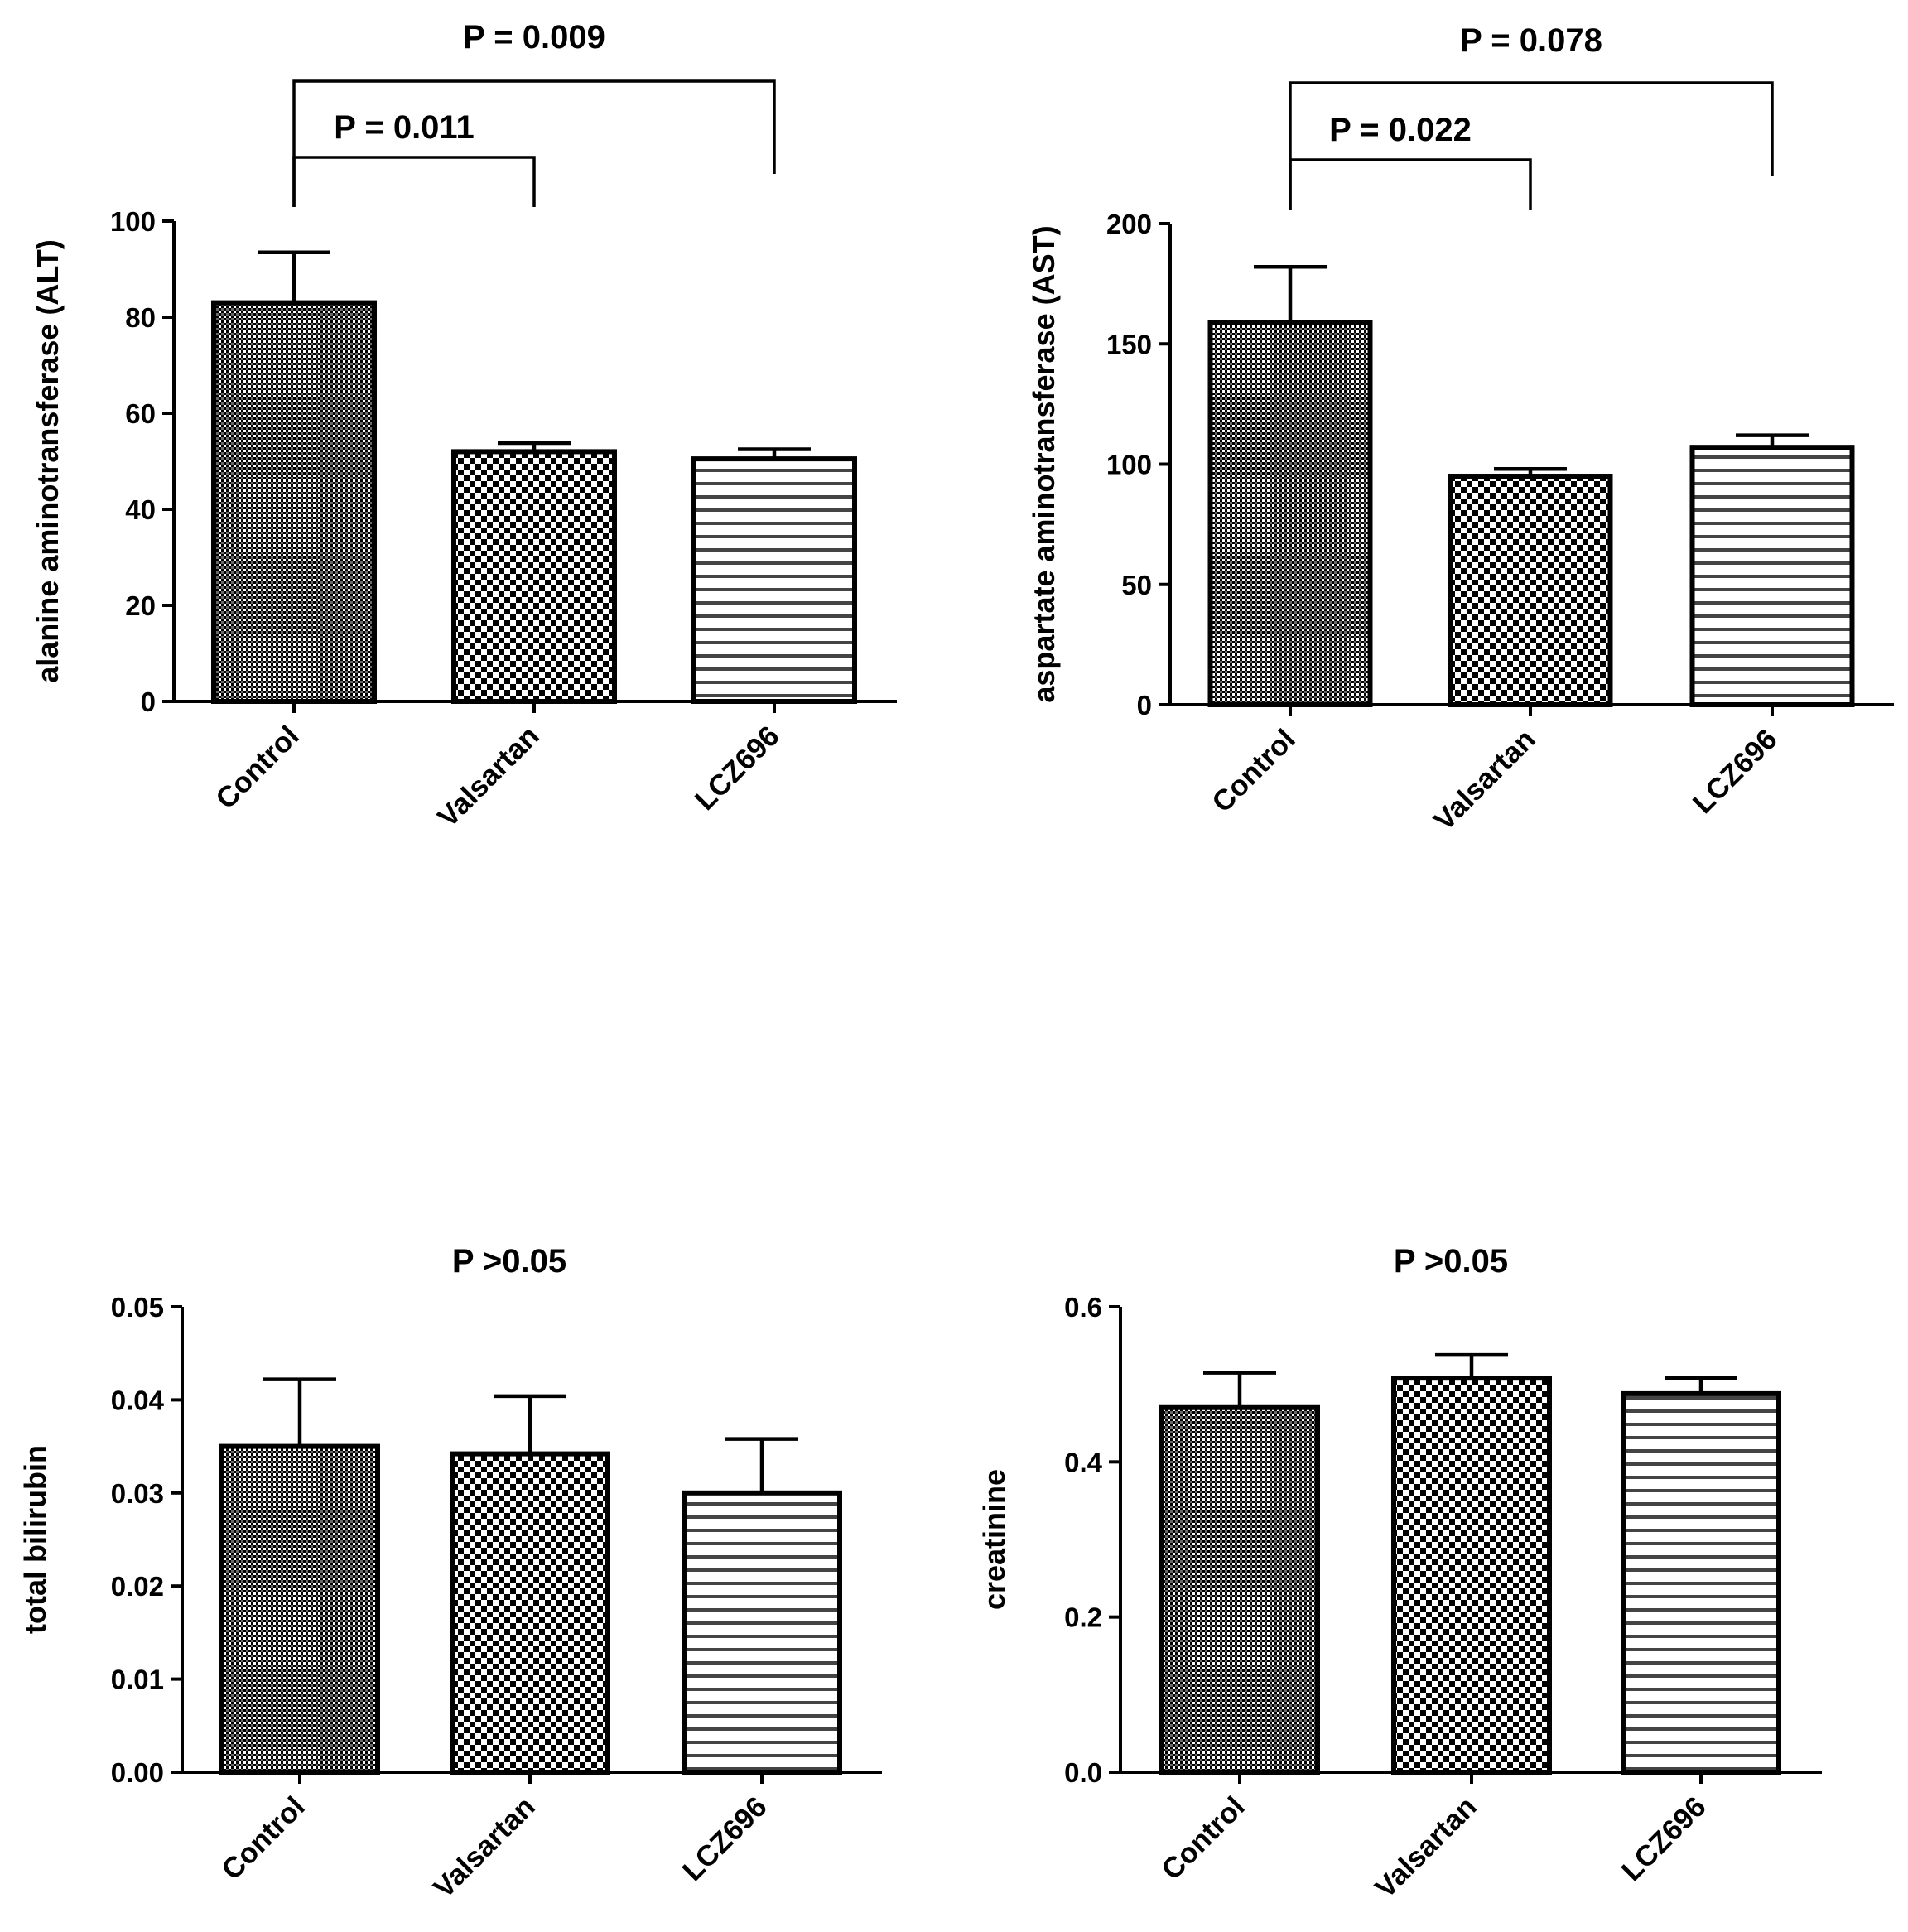 The image size is (1908, 1932). Describe the element at coordinates (1136, 585) in the screenshot. I see `y-tick-label: 50` at that location.